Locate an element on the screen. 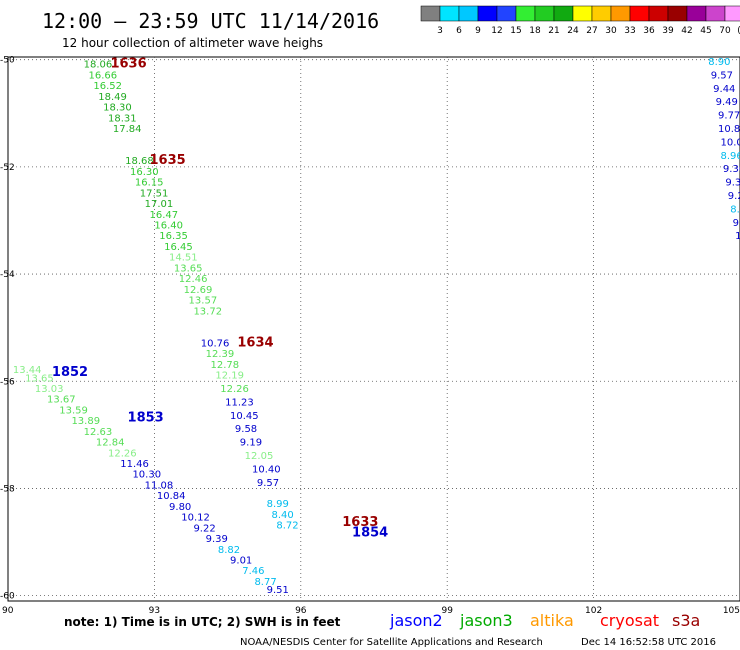  wave-height-value: 13.72 is located at coordinates (207, 311).